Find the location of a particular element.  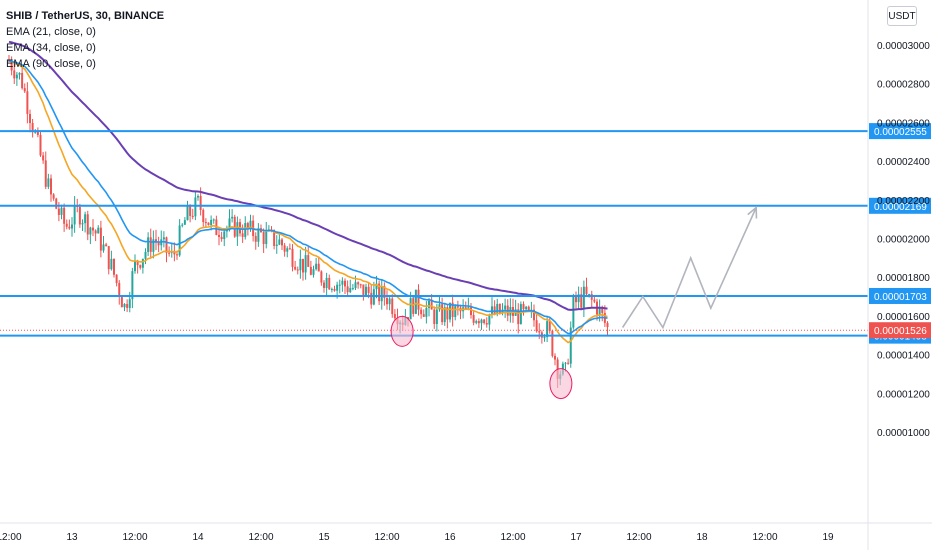

highlight-circle is located at coordinates (561, 384).